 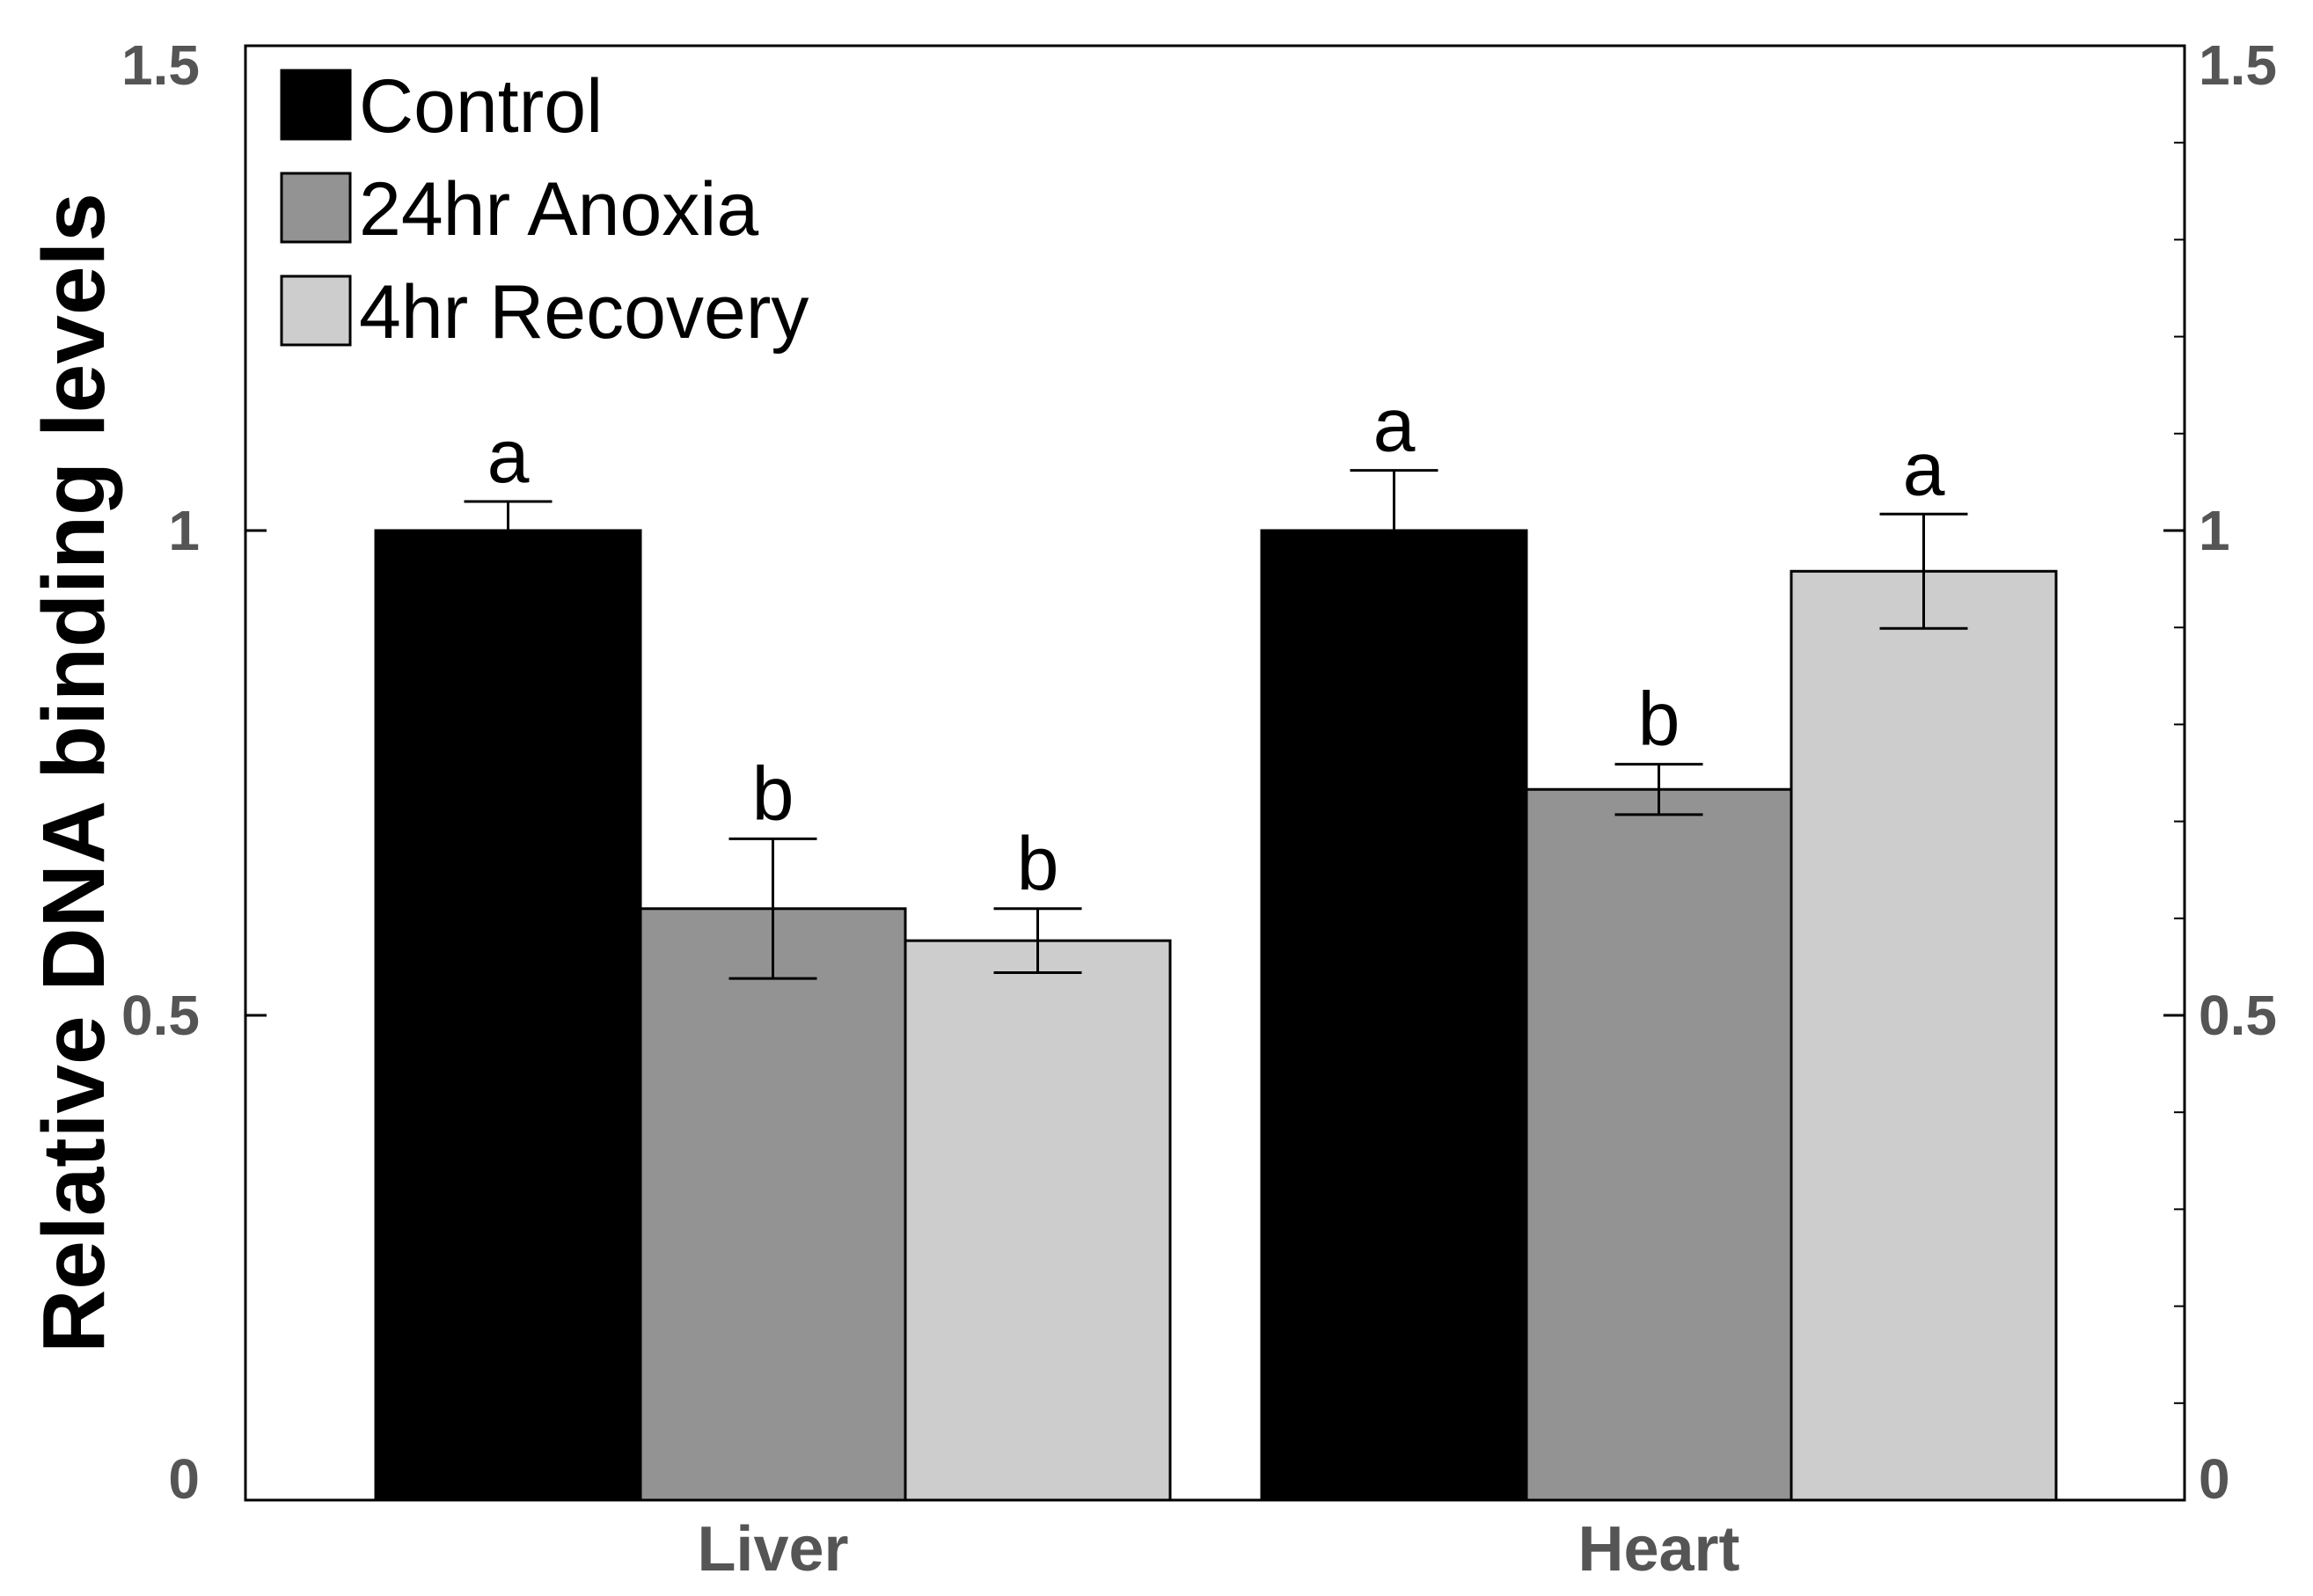 What do you see at coordinates (184, 1479) in the screenshot?
I see `y-tick-label-left: 0` at bounding box center [184, 1479].